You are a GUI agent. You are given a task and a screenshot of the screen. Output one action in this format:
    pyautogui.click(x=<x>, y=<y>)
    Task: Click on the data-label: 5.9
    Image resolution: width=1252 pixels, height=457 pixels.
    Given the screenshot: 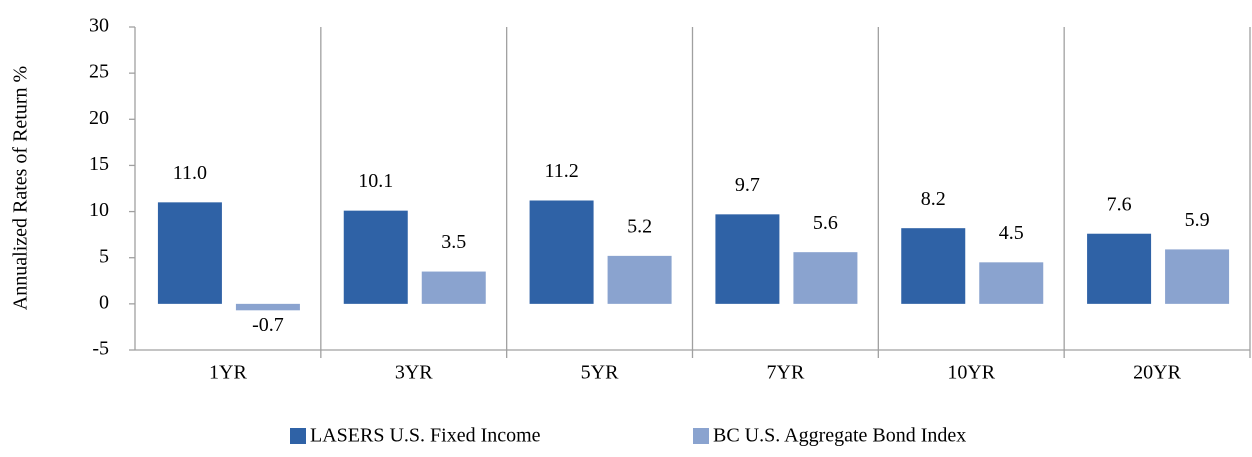 What is the action you would take?
    pyautogui.click(x=1197, y=220)
    